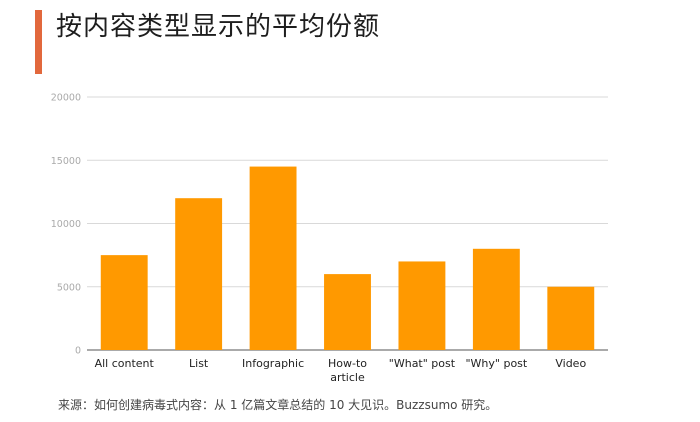  What do you see at coordinates (125, 363) in the screenshot?
I see `x-tick-label: All content` at bounding box center [125, 363].